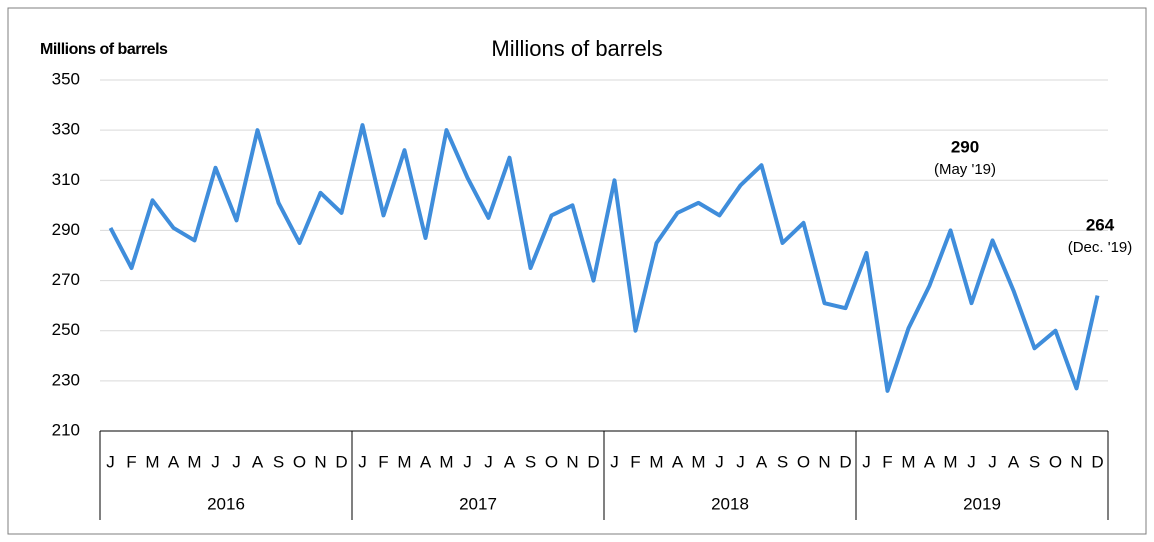 The image size is (1154, 542). What do you see at coordinates (965, 169) in the screenshot?
I see `annotation-note: (May '19)` at bounding box center [965, 169].